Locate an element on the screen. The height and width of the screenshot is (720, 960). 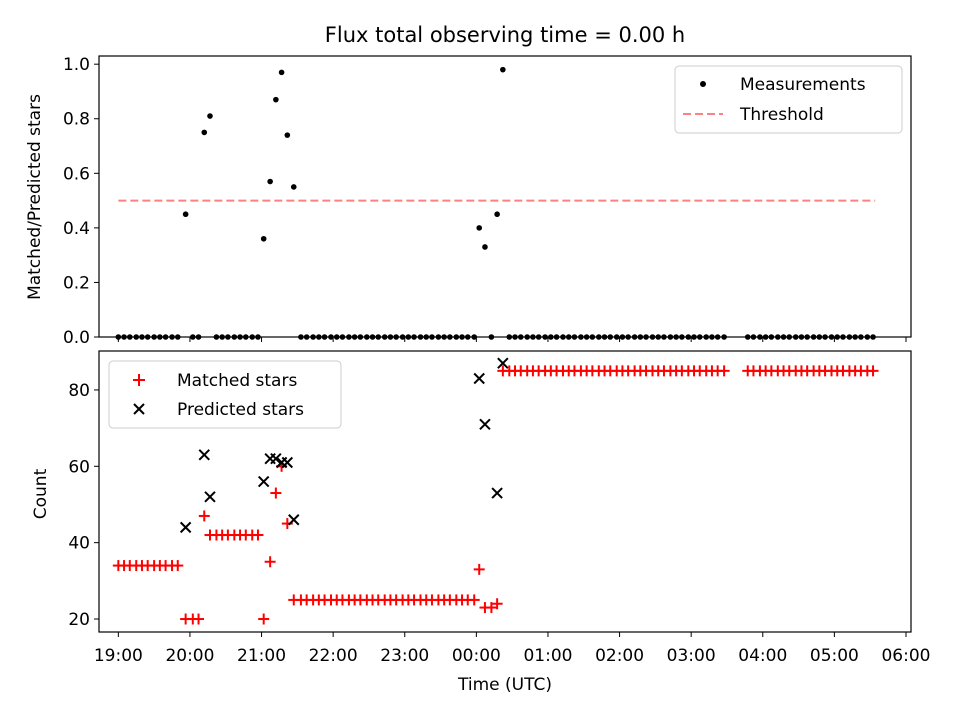
x-tick-label: 22:00 is located at coordinates (333, 656).